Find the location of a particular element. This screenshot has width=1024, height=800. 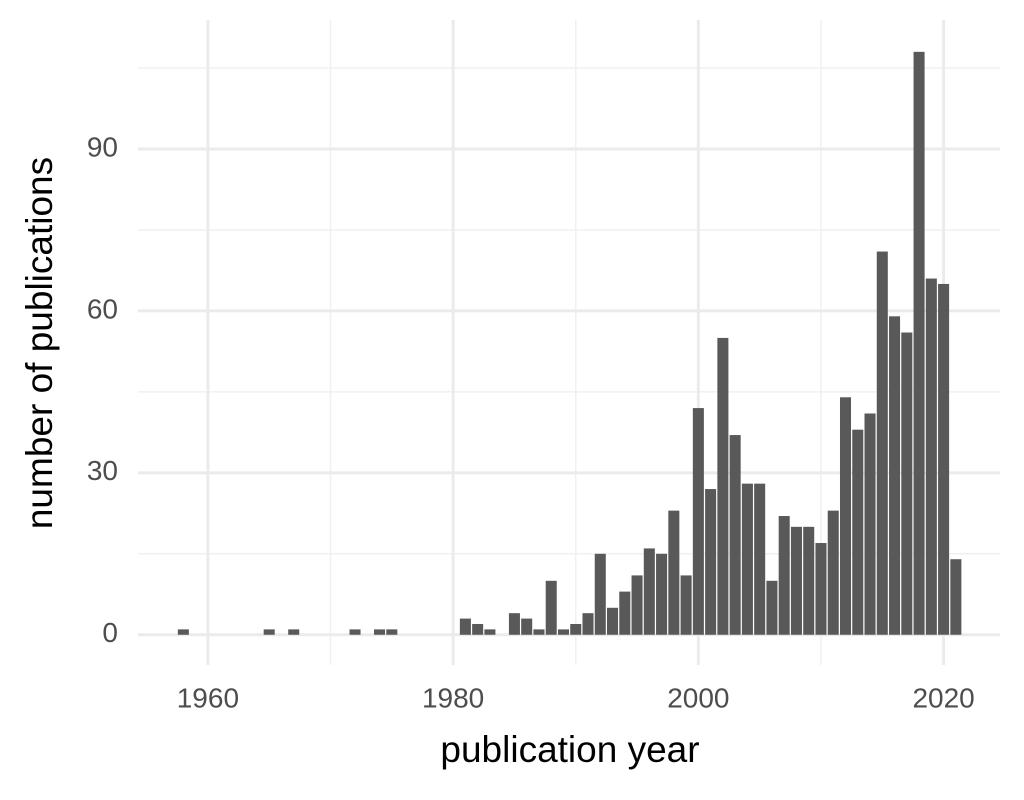

x-tick-label: 1980 is located at coordinates (453, 697).